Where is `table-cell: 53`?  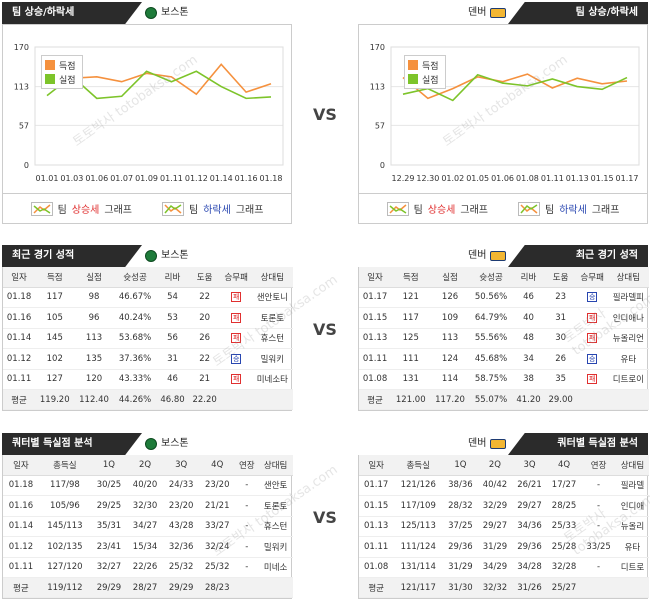 table-cell: 53 is located at coordinates (172, 318).